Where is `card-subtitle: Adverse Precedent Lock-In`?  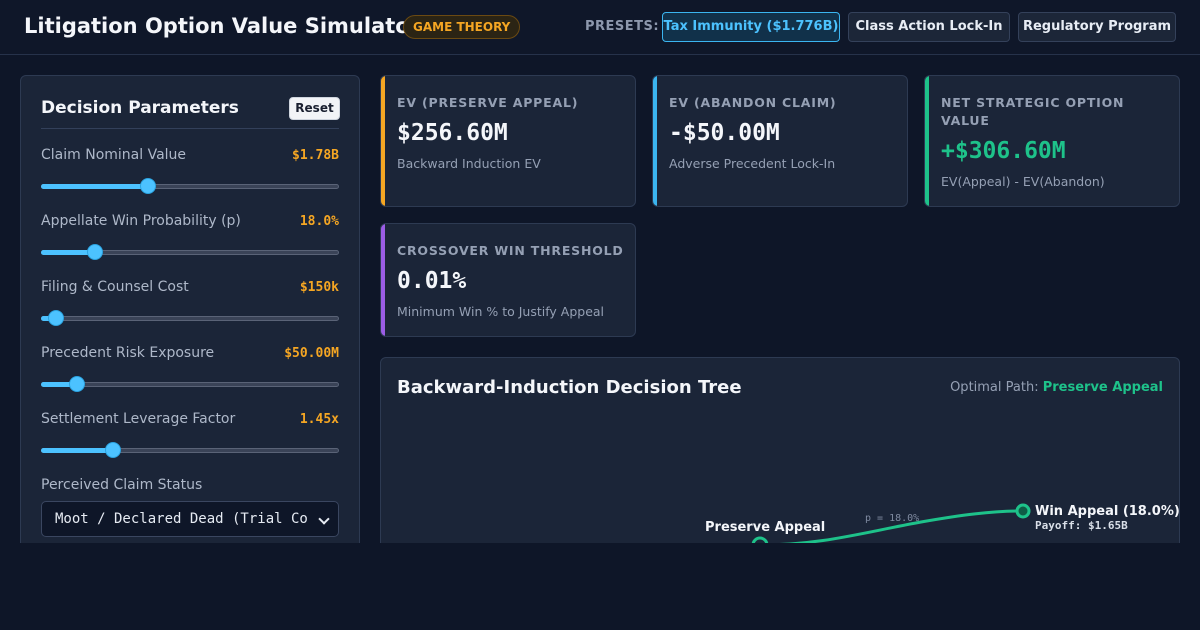
card-subtitle: Adverse Precedent Lock-In is located at coordinates (752, 163).